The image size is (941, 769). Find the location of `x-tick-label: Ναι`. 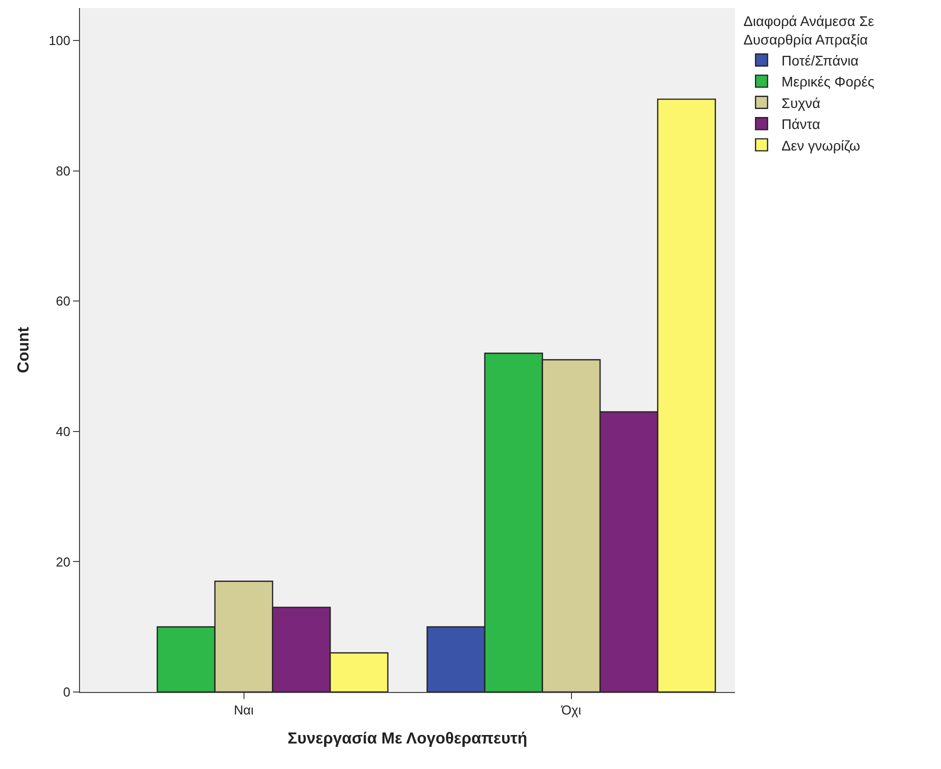

x-tick-label: Ναι is located at coordinates (244, 710).